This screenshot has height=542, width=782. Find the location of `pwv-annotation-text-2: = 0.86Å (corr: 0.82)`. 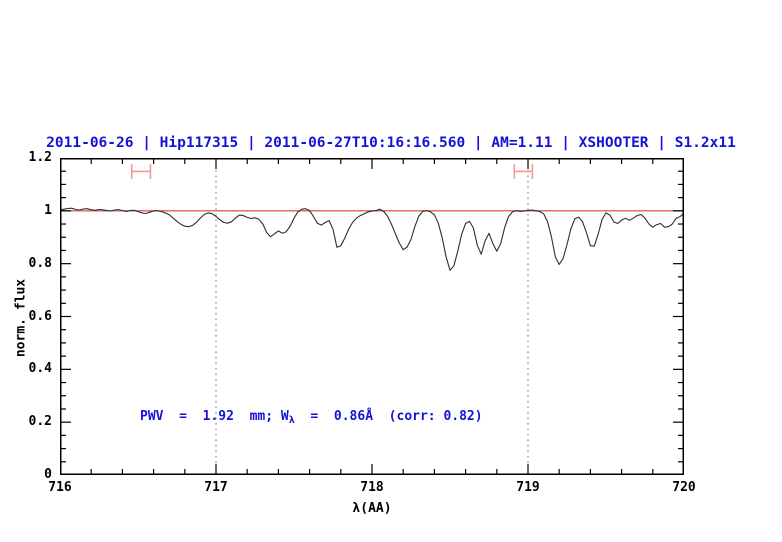

pwv-annotation-text-2: = 0.86Å (corr: 0.82) is located at coordinates (388, 416).